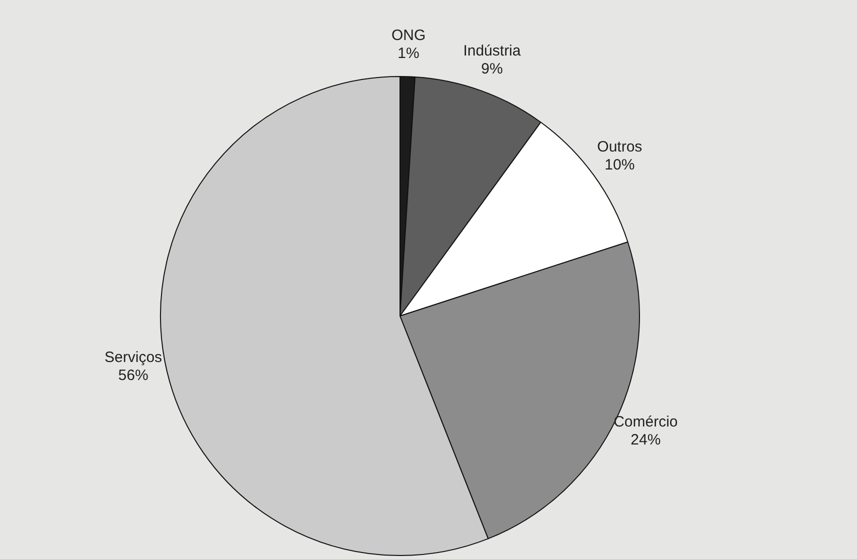  Describe the element at coordinates (409, 53) in the screenshot. I see `data-label: 1%` at that location.